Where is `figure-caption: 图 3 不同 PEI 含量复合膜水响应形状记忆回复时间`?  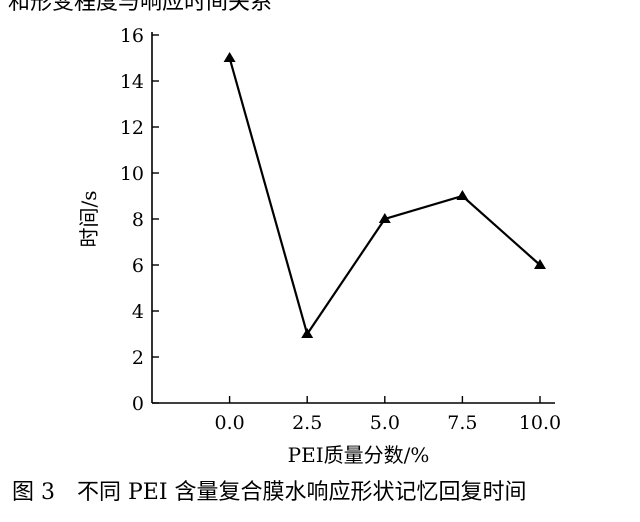 figure-caption: 图 3 不同 PEI 含量复合膜水响应形状记忆回复时间 is located at coordinates (269, 492).